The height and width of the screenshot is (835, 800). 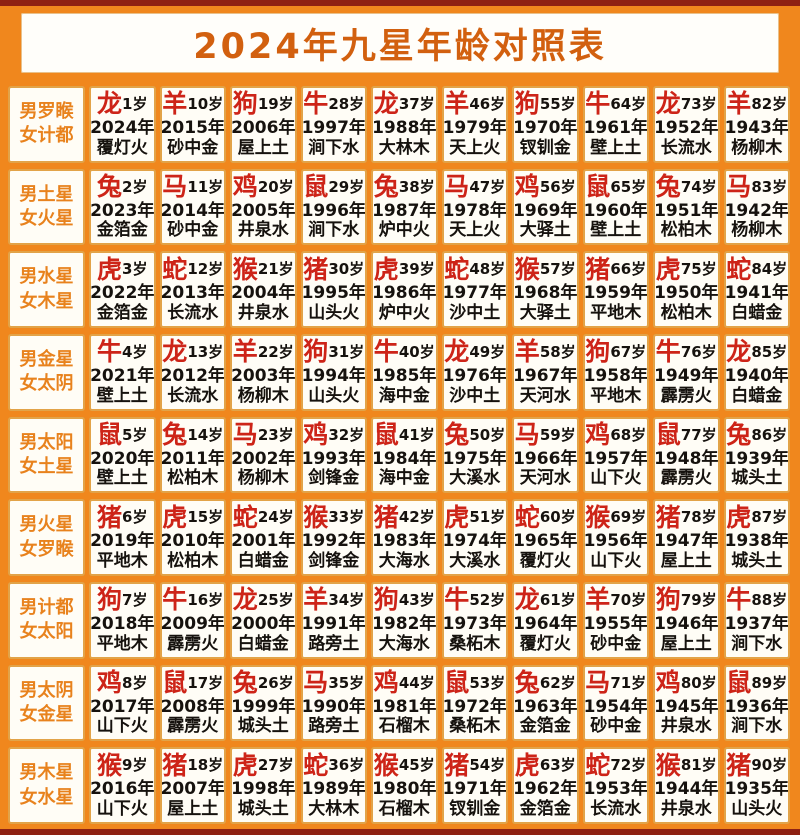 I want to click on zodiac-cell: 龙 49岁 1976年 沙中土, so click(x=474, y=372).